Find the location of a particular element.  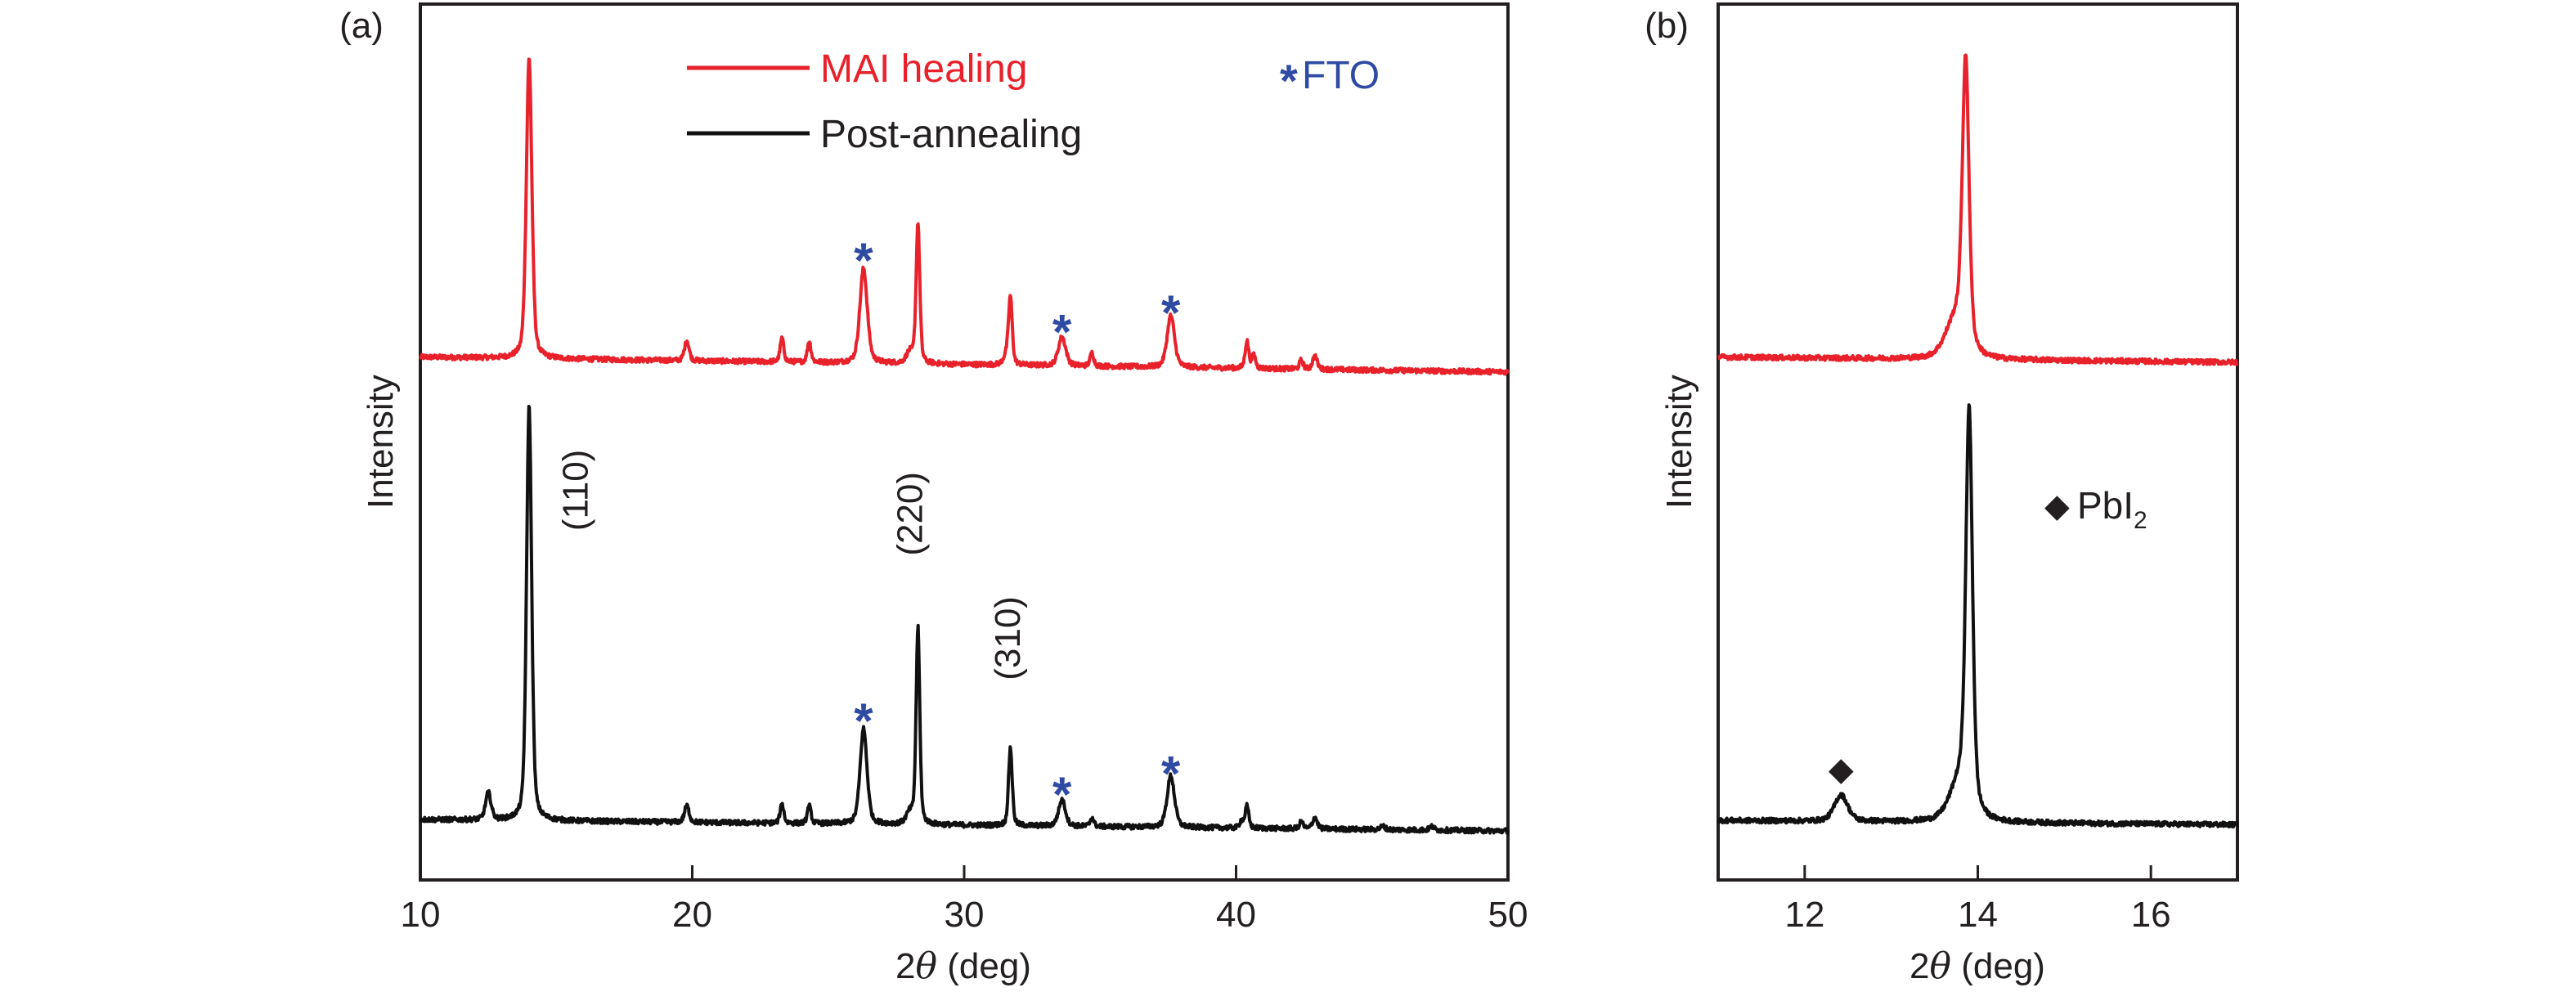

x-tick-labels-b: 12 14 16 is located at coordinates (1977, 915).